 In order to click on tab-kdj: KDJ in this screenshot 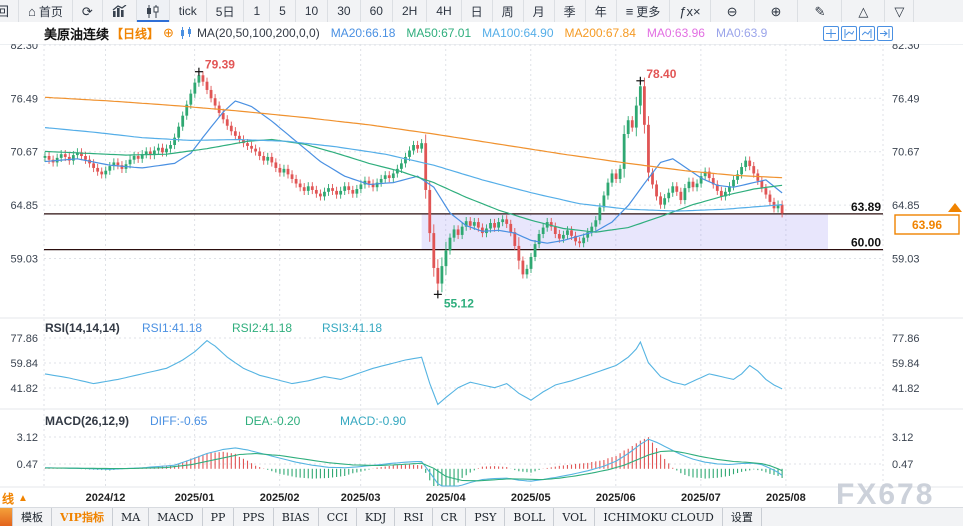, I will do `click(376, 517)`.